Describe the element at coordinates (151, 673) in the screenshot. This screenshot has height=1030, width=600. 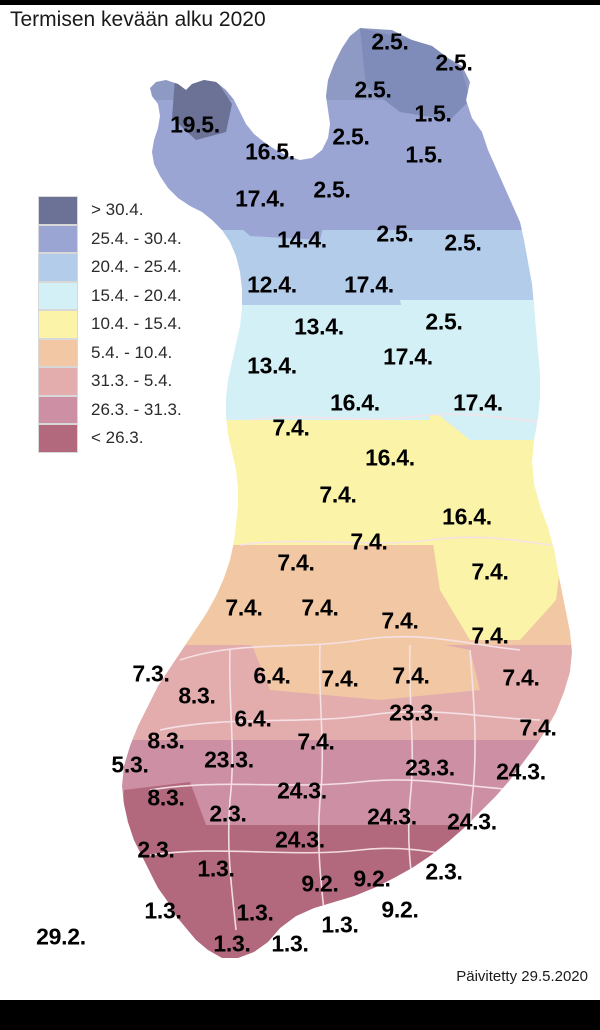
I see `map-date-label: 7.3.` at that location.